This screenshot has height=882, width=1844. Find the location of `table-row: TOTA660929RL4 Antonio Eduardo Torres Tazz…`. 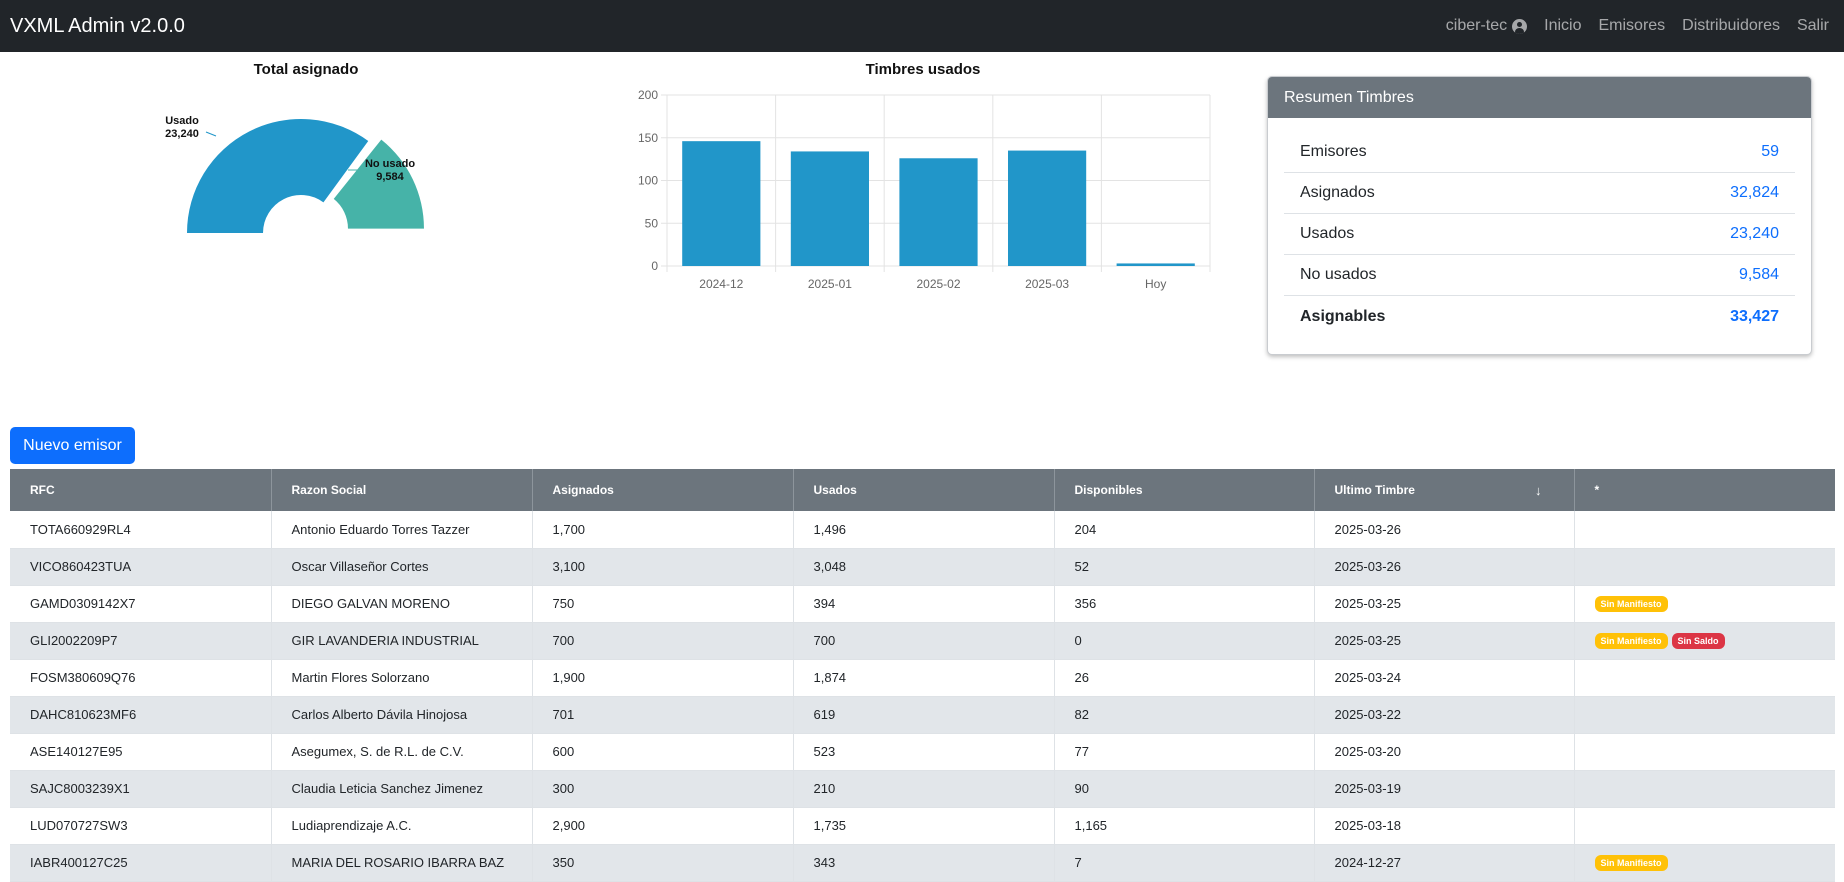

table-row: TOTA660929RL4 Antonio Eduardo Torres Tazz… is located at coordinates (922, 530).